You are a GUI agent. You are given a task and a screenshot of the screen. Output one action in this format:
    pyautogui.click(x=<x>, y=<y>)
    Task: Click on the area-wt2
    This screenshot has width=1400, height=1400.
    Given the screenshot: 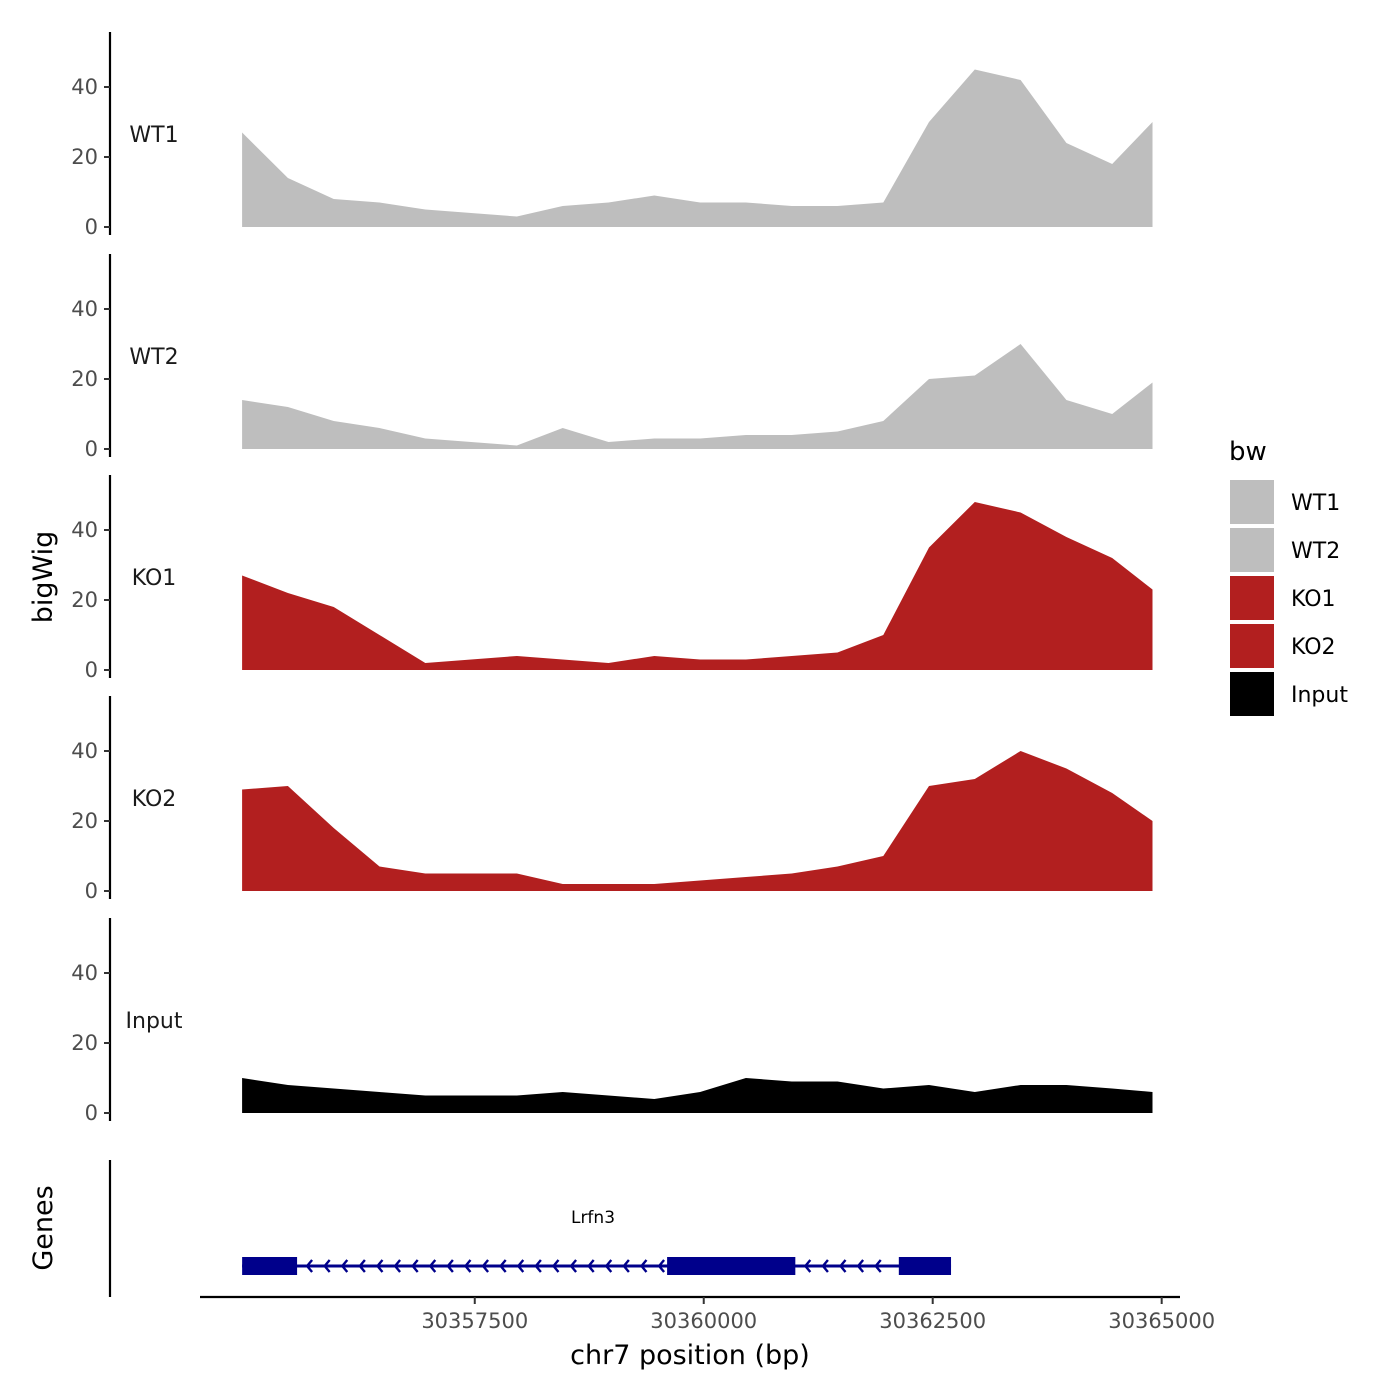 What is the action you would take?
    pyautogui.click(x=697, y=396)
    